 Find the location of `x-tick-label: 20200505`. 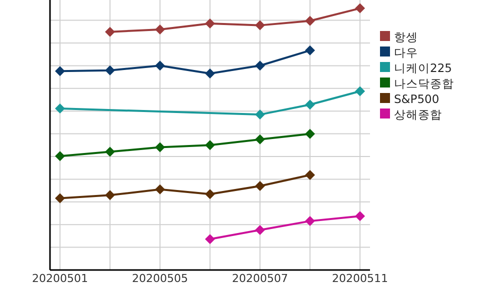

x-tick-label: 20200505 is located at coordinates (160, 278).